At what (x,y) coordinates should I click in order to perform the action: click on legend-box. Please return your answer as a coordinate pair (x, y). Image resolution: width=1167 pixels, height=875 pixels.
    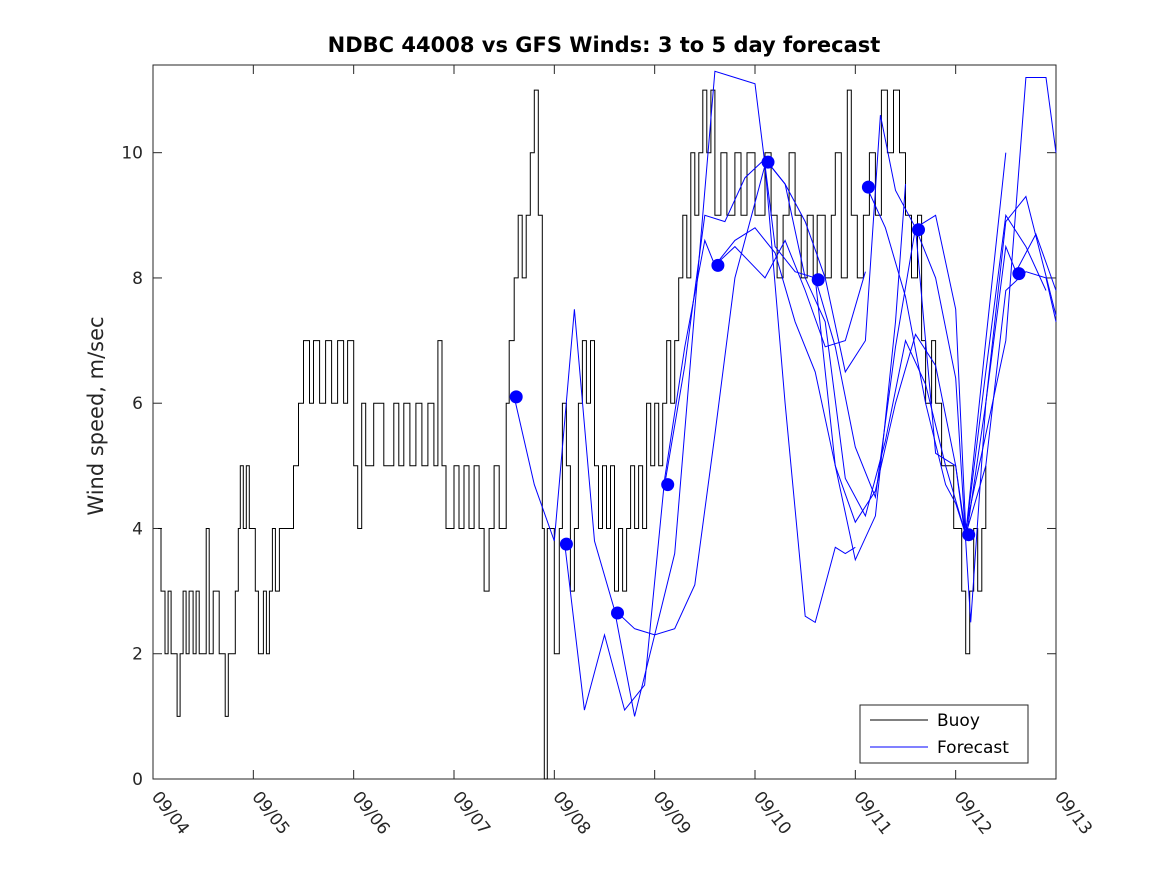
    Looking at the image, I should click on (944, 734).